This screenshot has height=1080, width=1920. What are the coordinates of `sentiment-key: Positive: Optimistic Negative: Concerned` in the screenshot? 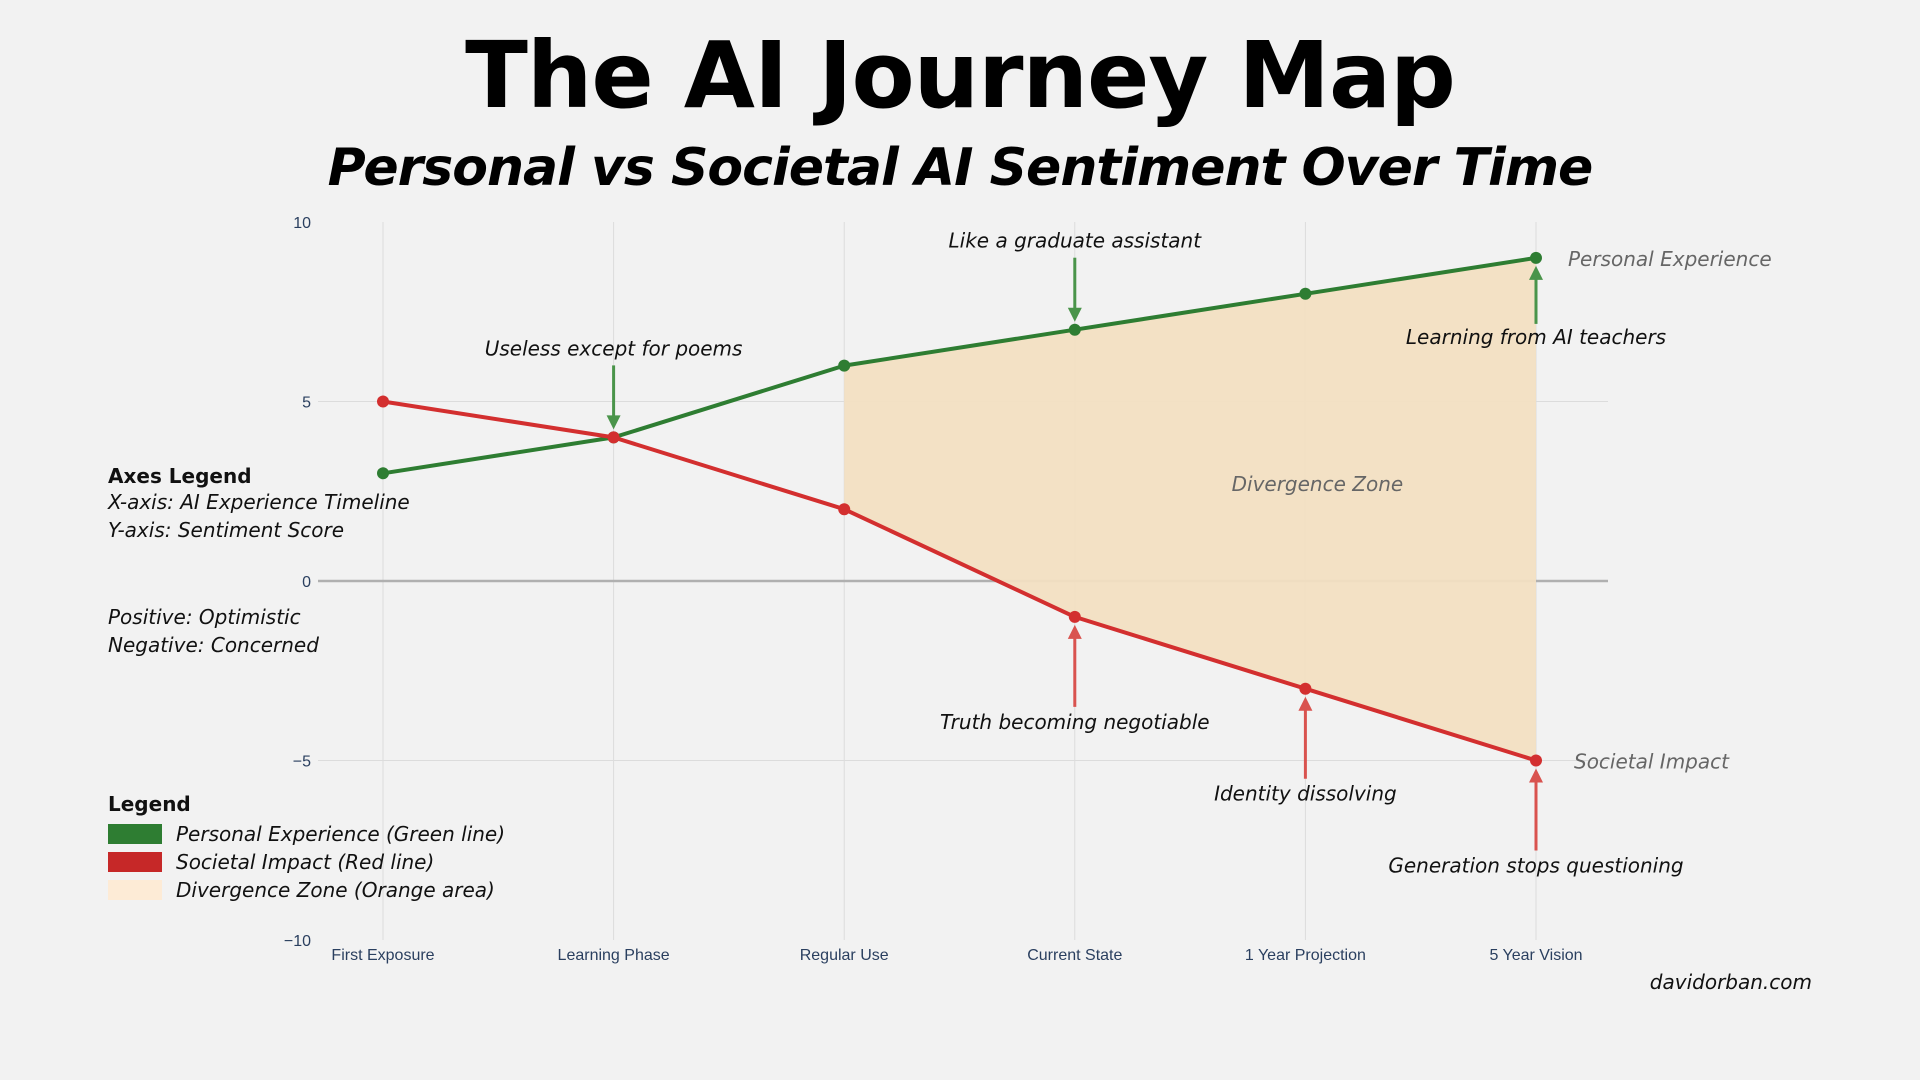 It's located at (213, 631).